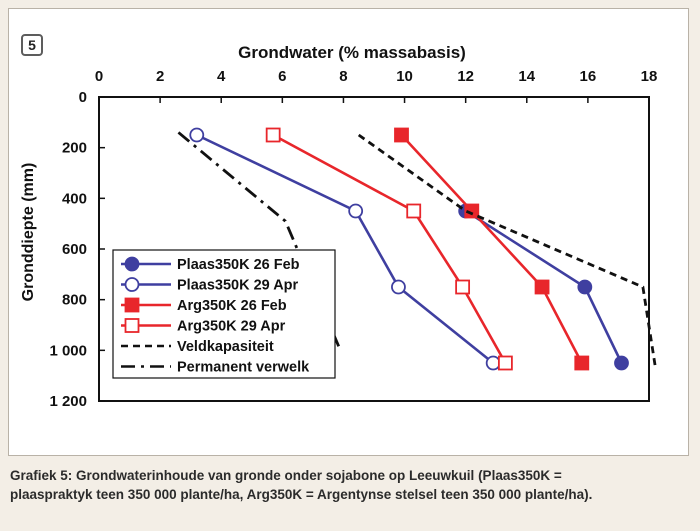  I want to click on x-tick-label: 8, so click(343, 76).